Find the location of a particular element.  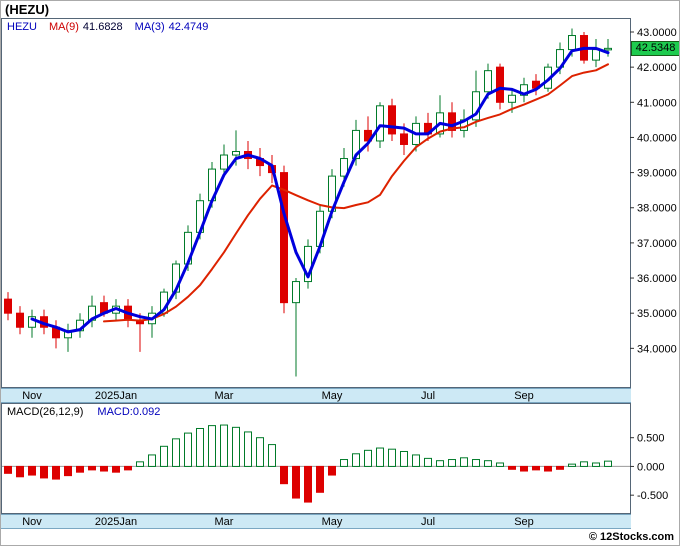

macd-histogram is located at coordinates (308, 463).